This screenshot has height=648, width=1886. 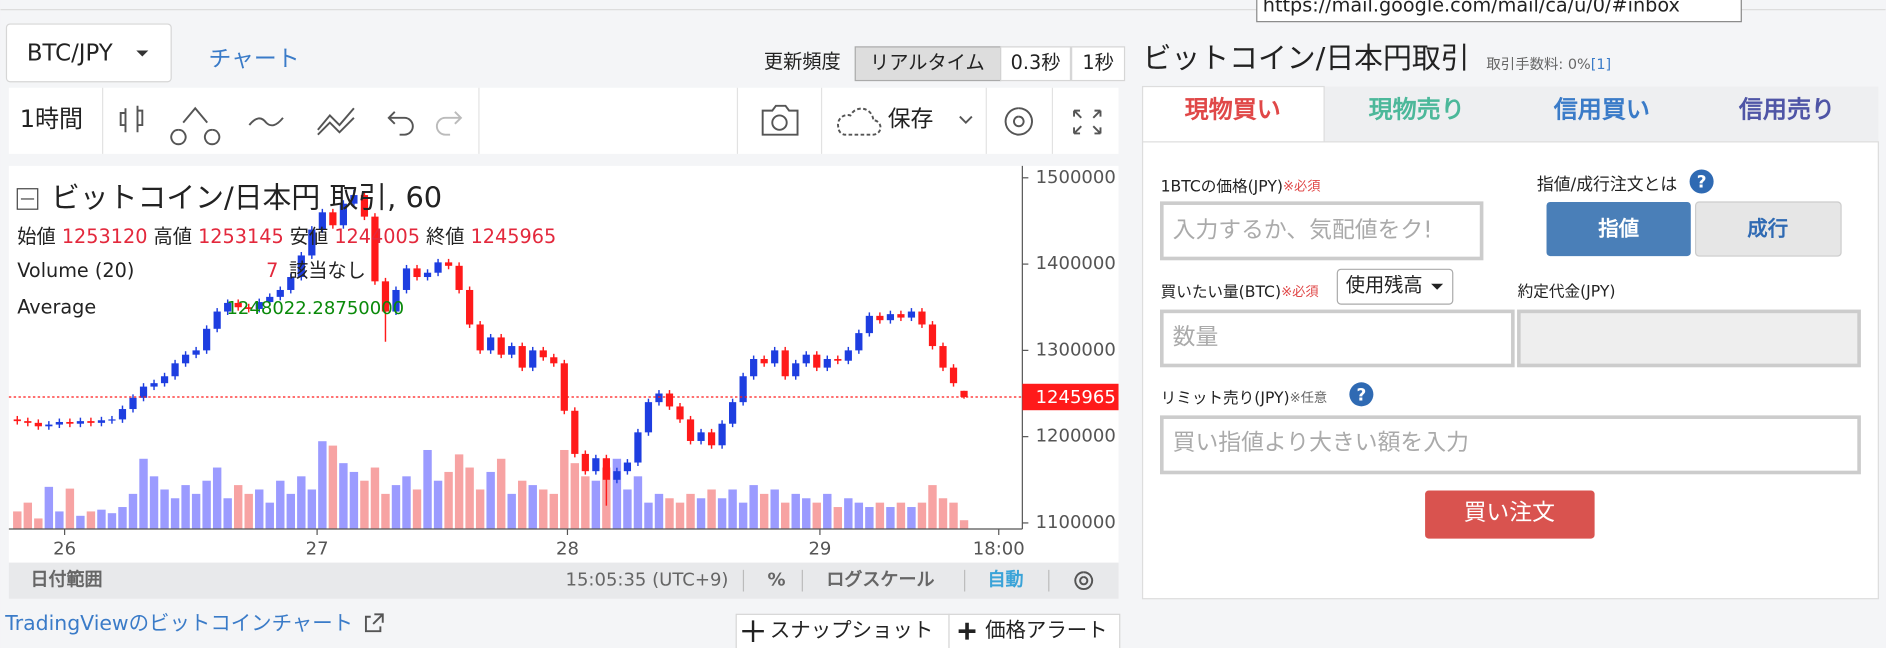 I want to click on label: 1BTCの価格(JPY), so click(x=1222, y=186).